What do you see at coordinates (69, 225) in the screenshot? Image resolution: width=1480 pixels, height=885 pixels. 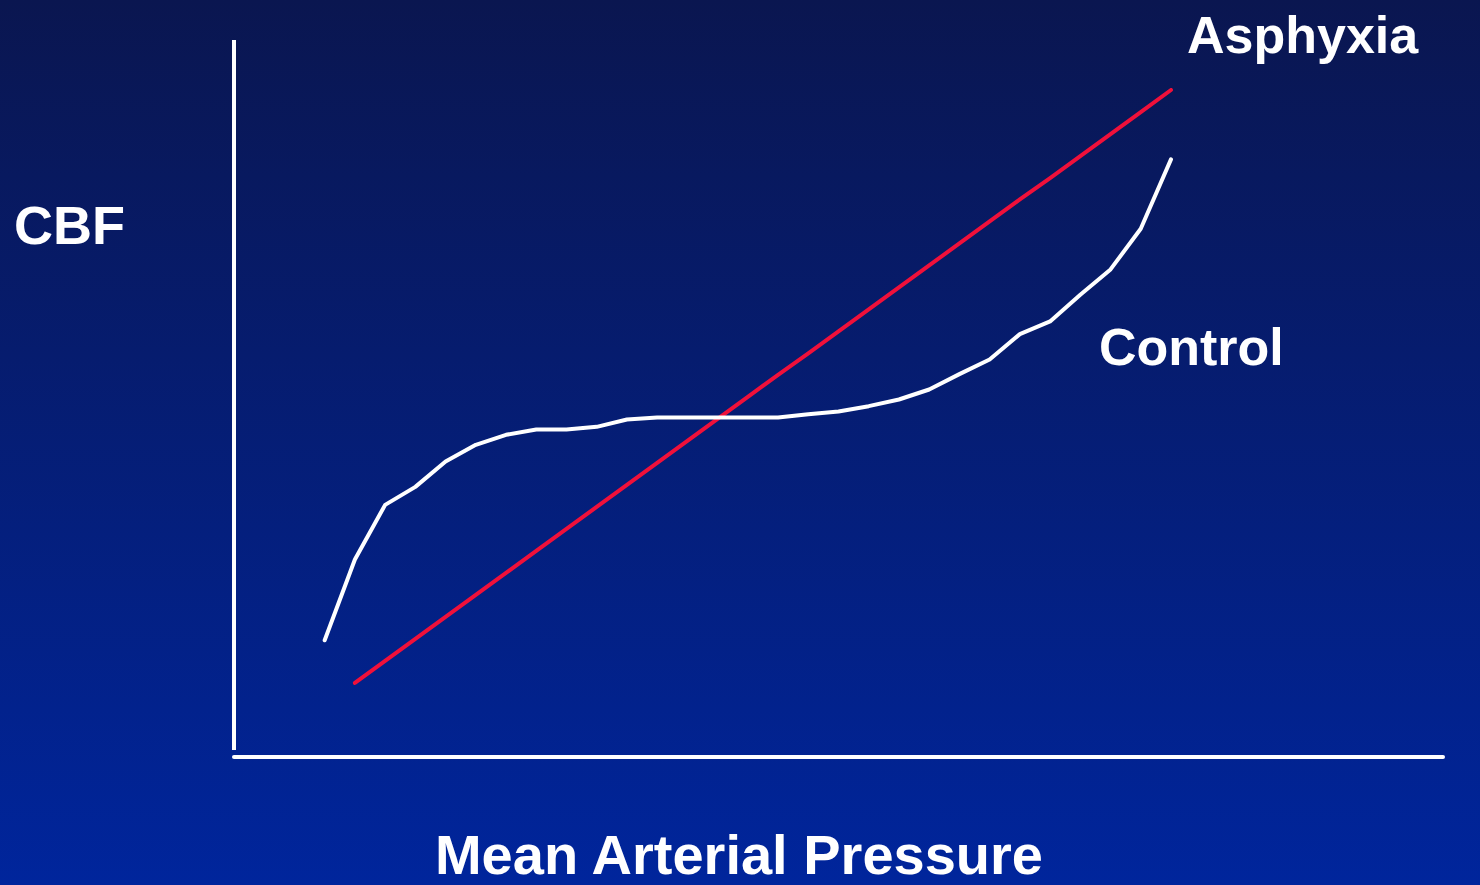 I see `y-axis-title: CBF` at bounding box center [69, 225].